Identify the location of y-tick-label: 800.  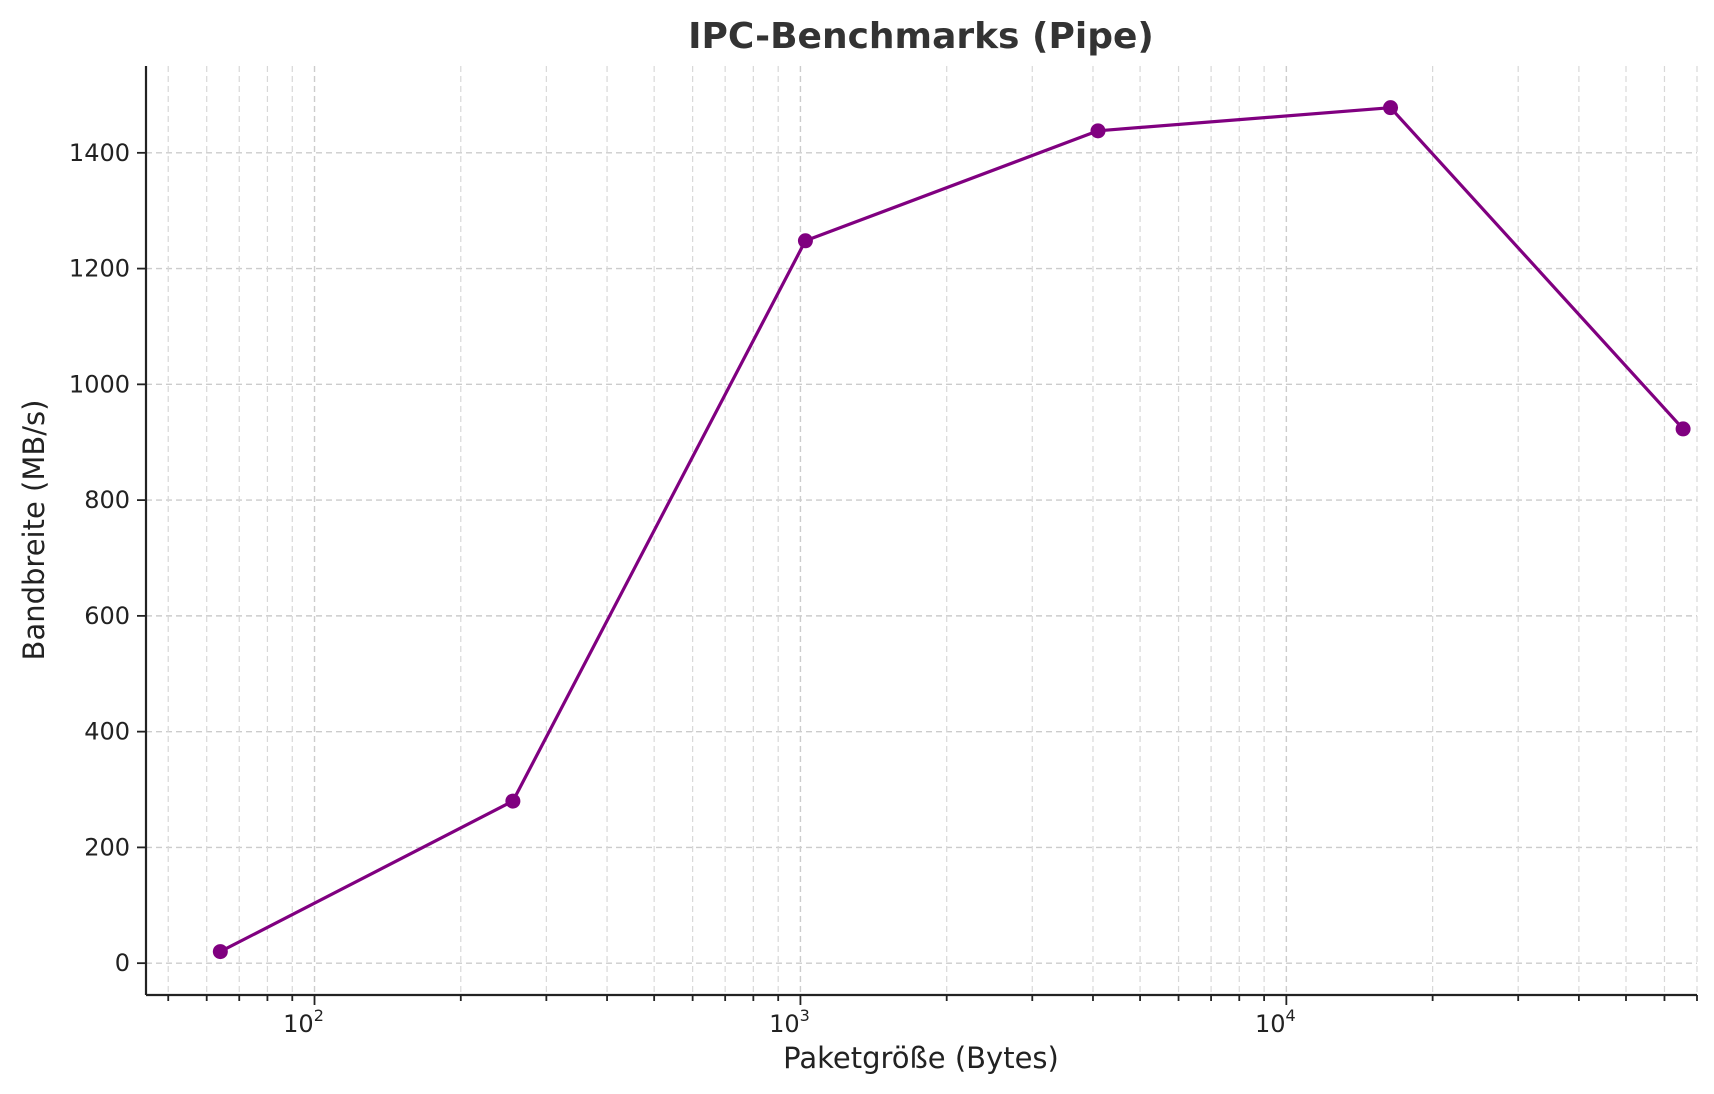
(107, 500).